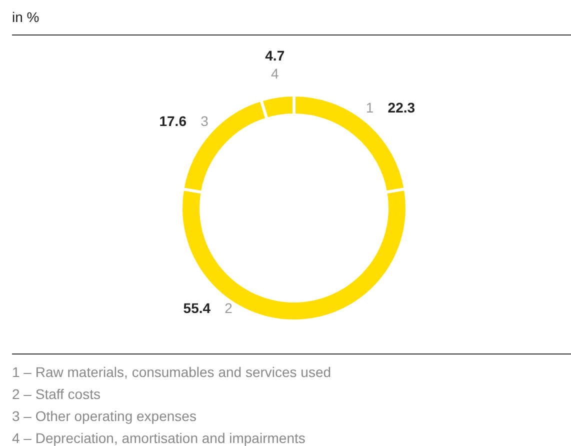 This screenshot has height=446, width=571. What do you see at coordinates (197, 308) in the screenshot?
I see `data-label: 55.4` at bounding box center [197, 308].